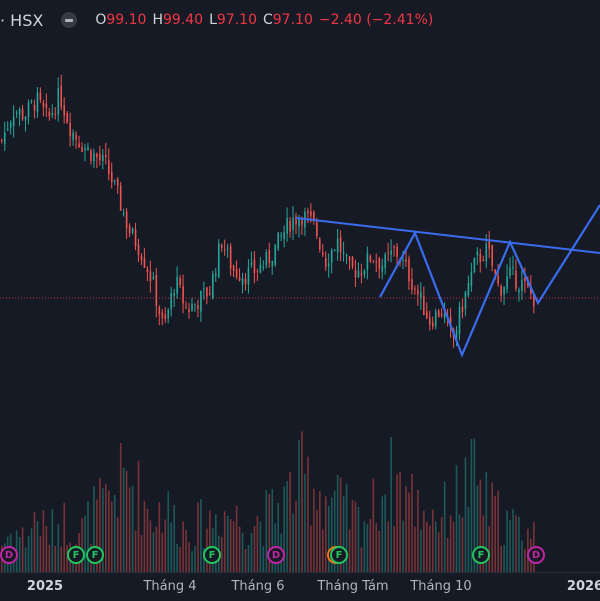 The width and height of the screenshot is (600, 601). What do you see at coordinates (583, 586) in the screenshot?
I see `x-label: 2026` at bounding box center [583, 586].